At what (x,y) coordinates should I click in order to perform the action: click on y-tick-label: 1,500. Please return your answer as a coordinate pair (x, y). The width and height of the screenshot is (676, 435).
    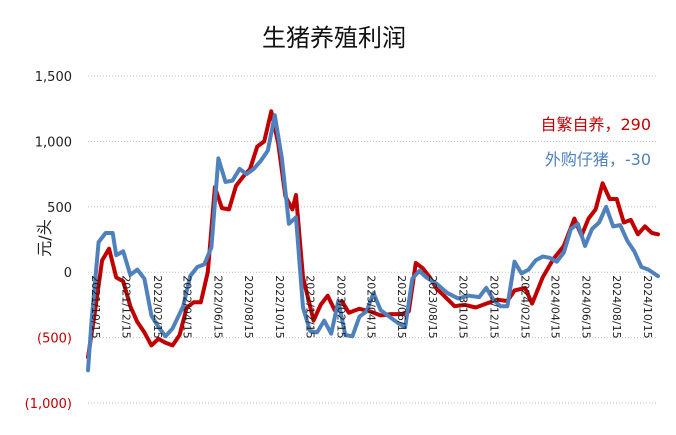
    Looking at the image, I should click on (53, 77).